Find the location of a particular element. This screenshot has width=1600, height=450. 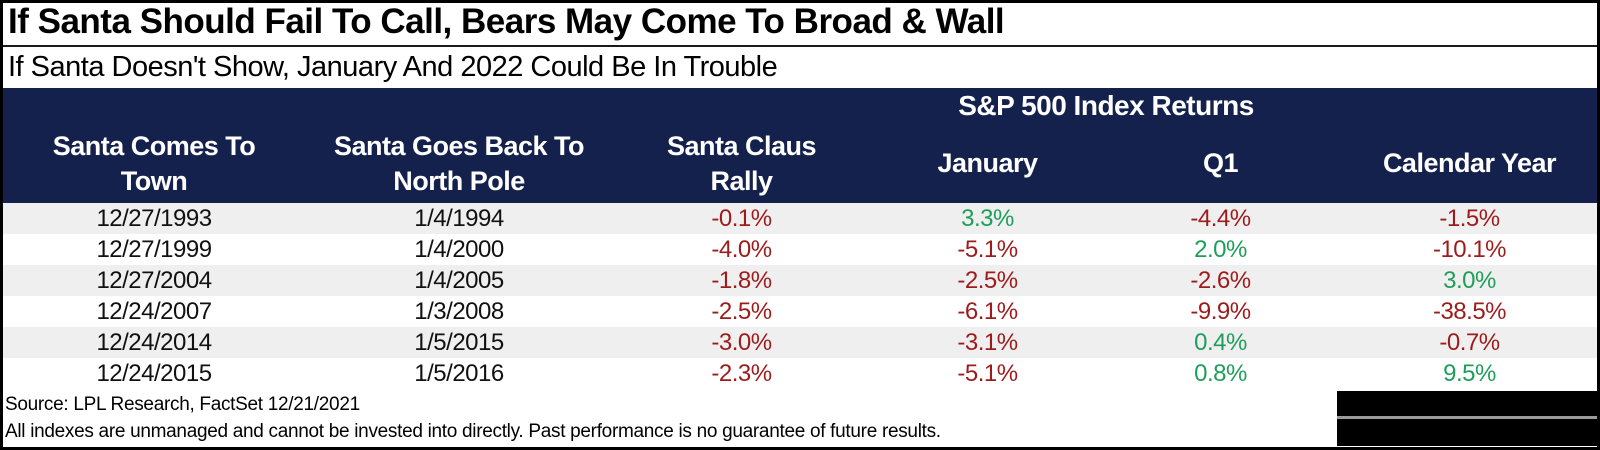

return-cell: -1.8% is located at coordinates (741, 280).